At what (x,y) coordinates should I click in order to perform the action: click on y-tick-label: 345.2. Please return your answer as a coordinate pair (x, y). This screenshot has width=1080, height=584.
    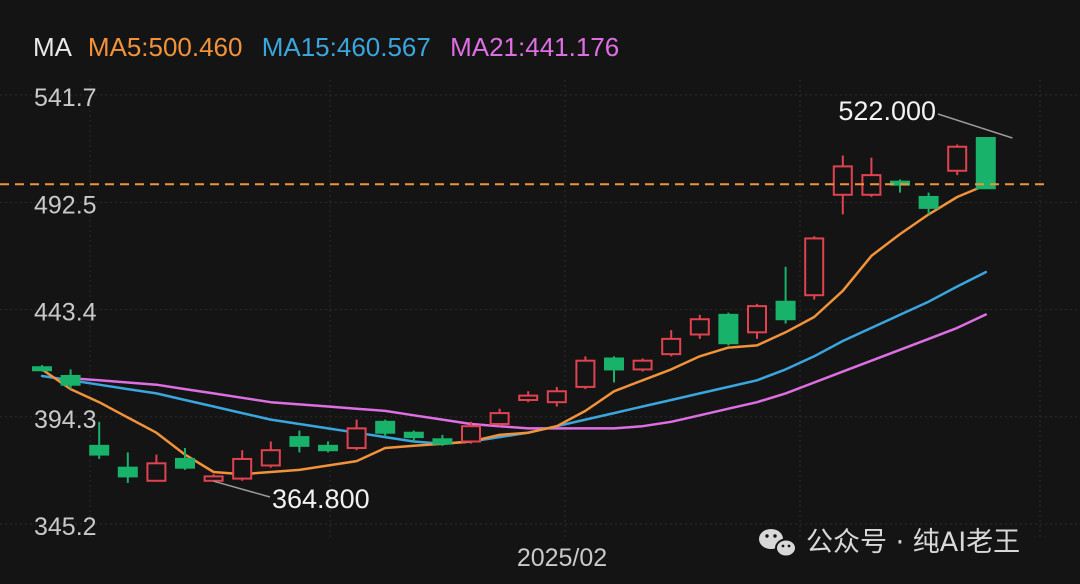
    Looking at the image, I should click on (65, 527).